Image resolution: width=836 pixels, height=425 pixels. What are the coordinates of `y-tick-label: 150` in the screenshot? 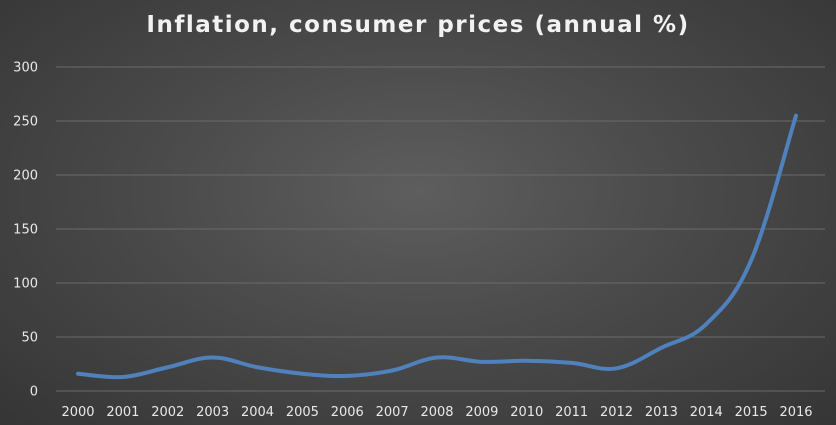 It's located at (25, 230).